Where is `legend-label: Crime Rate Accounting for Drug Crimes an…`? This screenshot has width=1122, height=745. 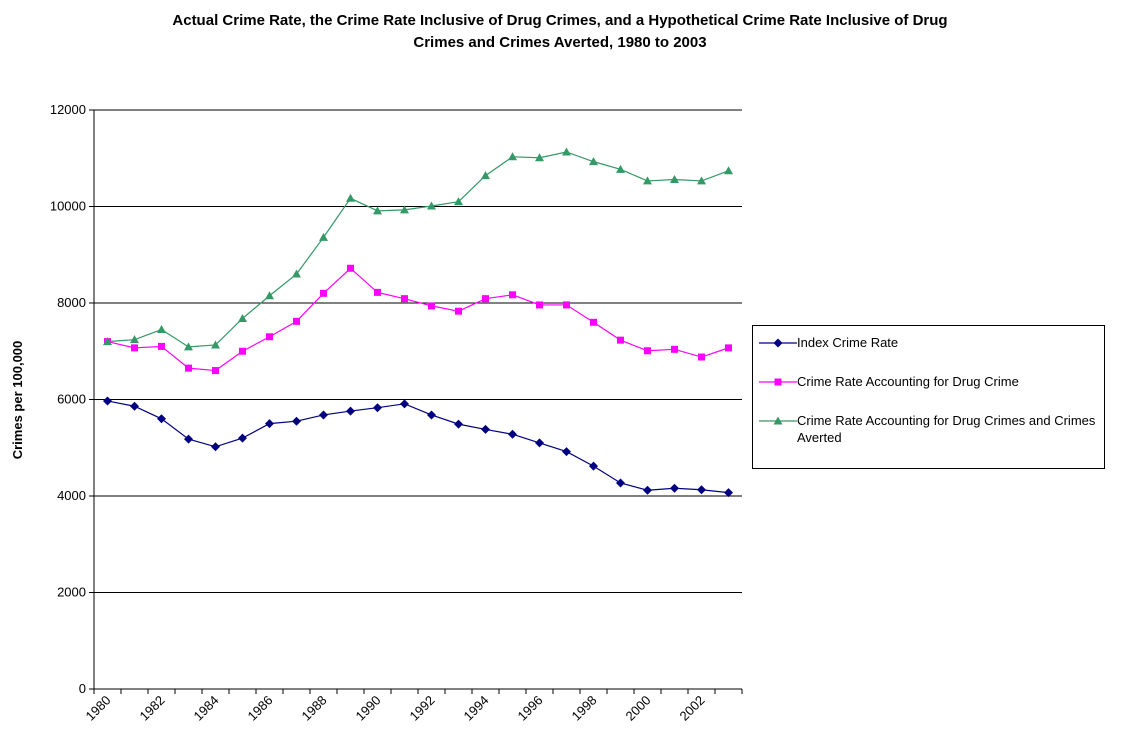 legend-label: Crime Rate Accounting for Drug Crimes an… is located at coordinates (946, 429).